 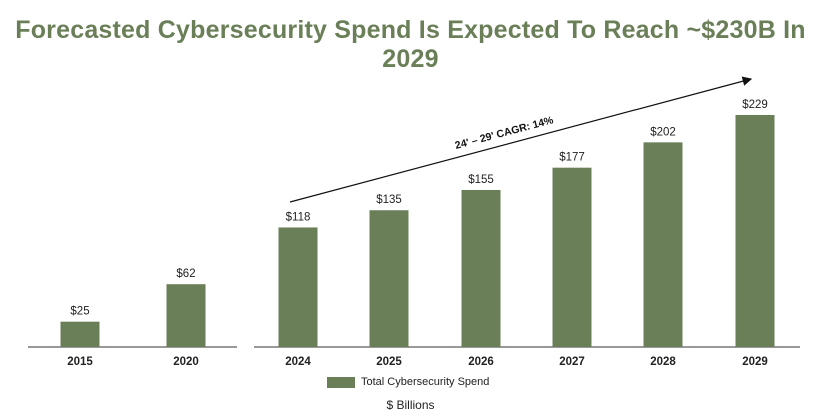 I want to click on data-label-2026: $155, so click(x=481, y=180).